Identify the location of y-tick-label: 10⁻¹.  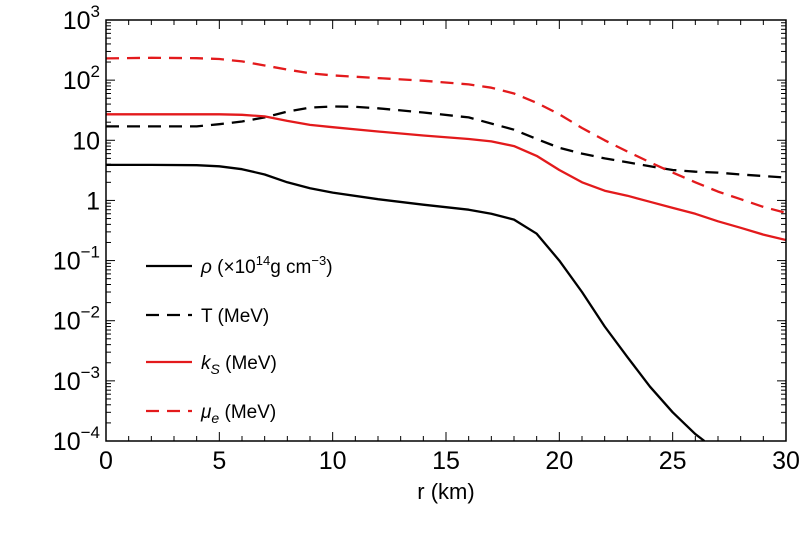
(76, 259).